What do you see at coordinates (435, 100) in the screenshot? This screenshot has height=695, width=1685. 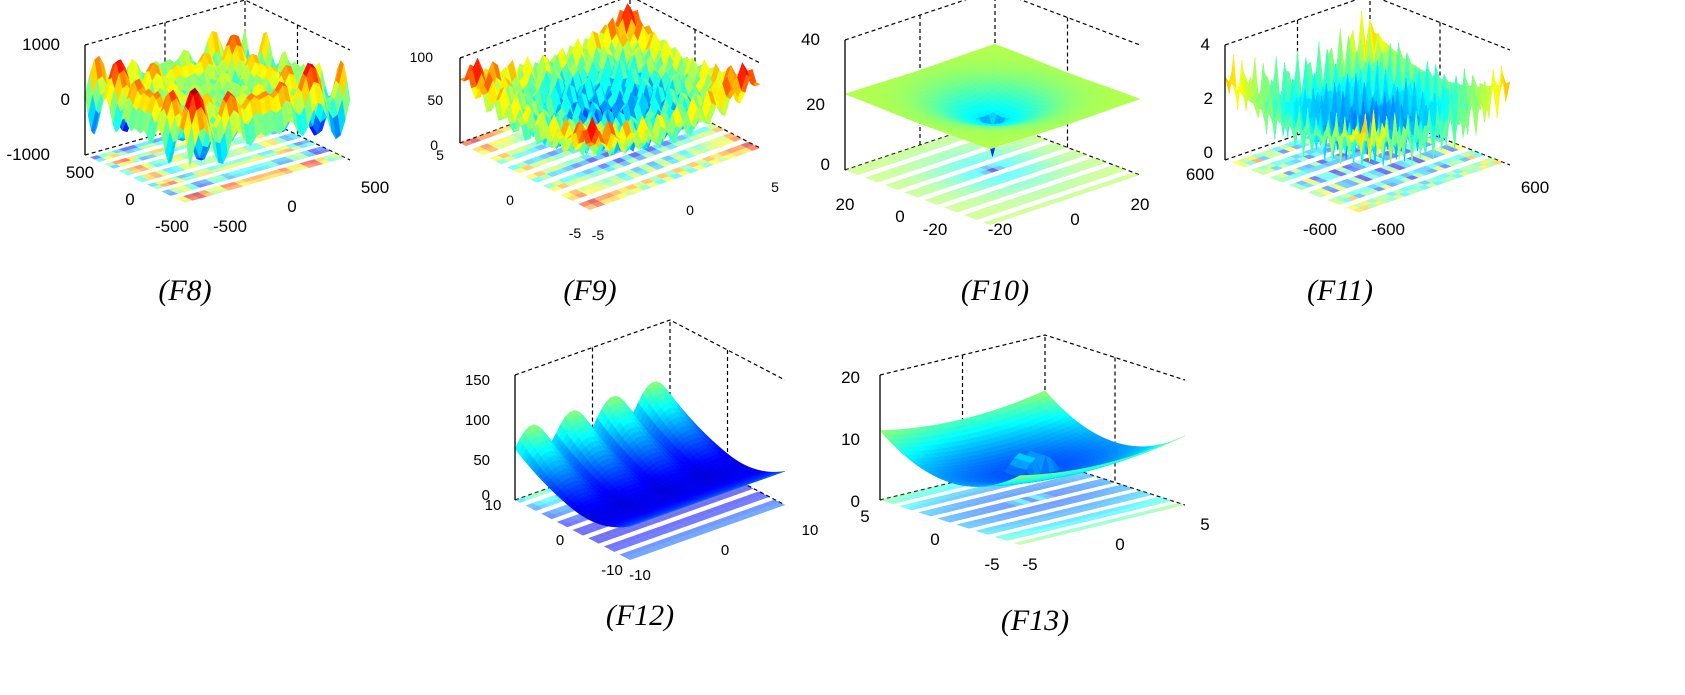 I see `z-tick-label: 50` at bounding box center [435, 100].